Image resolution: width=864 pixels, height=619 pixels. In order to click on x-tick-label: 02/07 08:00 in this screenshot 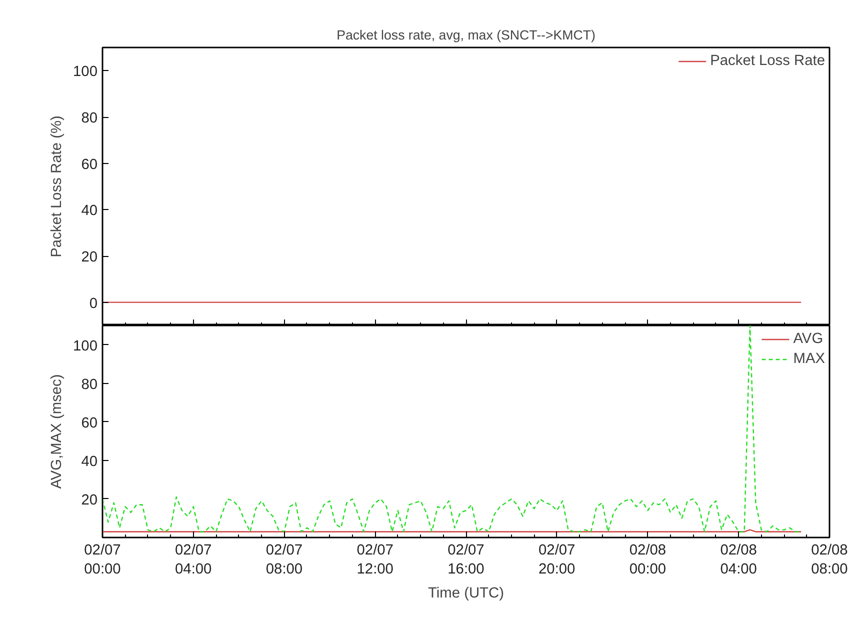, I will do `click(284, 560)`.